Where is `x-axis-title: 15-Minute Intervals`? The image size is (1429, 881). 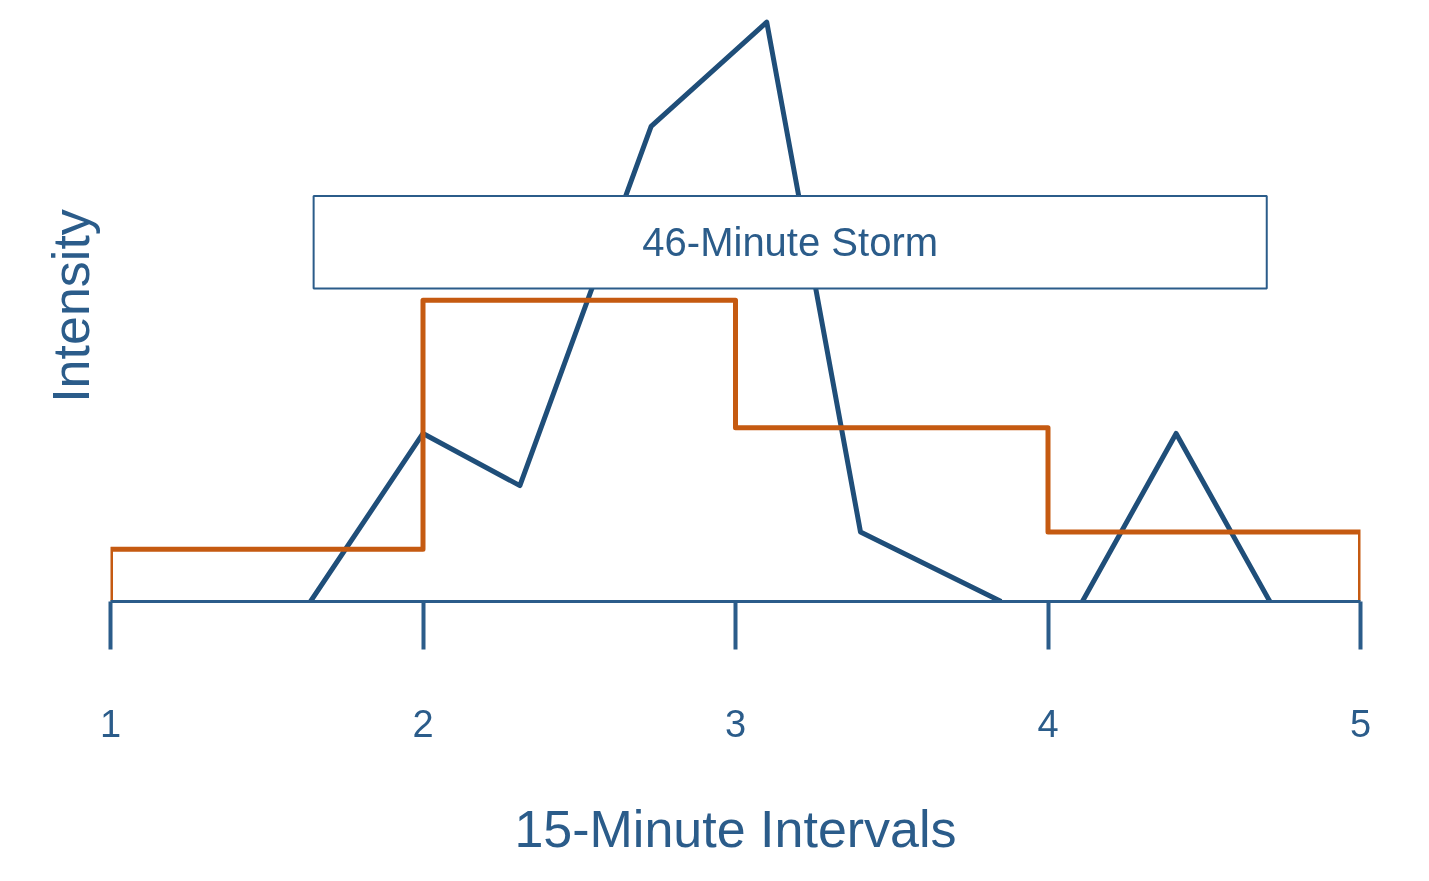 x-axis-title: 15-Minute Intervals is located at coordinates (735, 828).